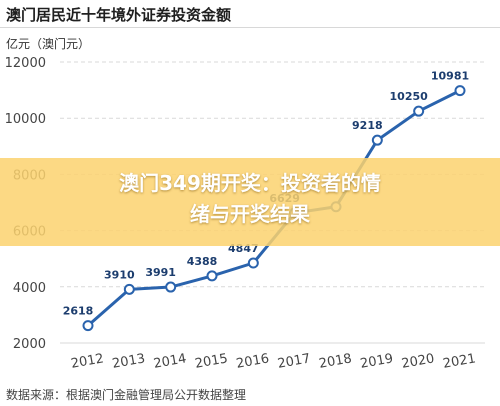 This screenshot has width=500, height=406. Describe the element at coordinates (169, 361) in the screenshot. I see `x-tick-label: 2014` at that location.